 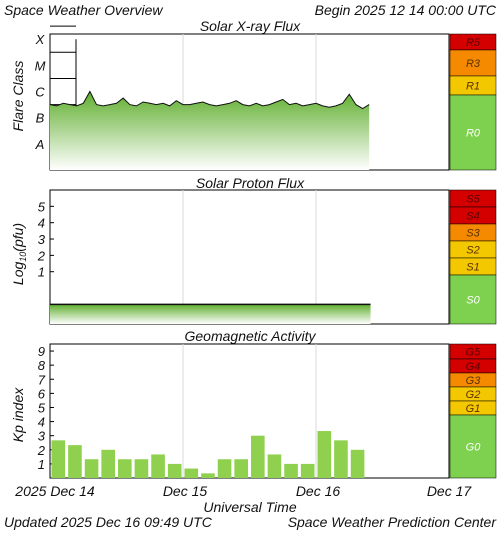 I want to click on xray-tick-b: B, so click(x=40, y=118).